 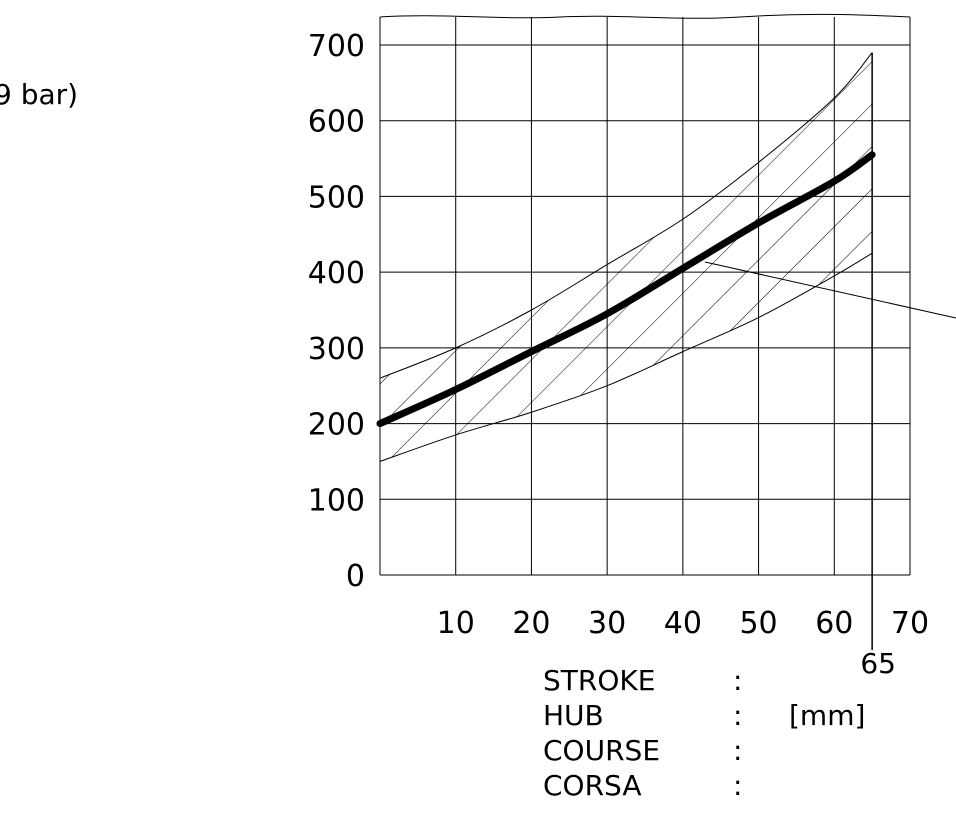 What do you see at coordinates (878, 663) in the screenshot?
I see `marker-label: 65` at bounding box center [878, 663].